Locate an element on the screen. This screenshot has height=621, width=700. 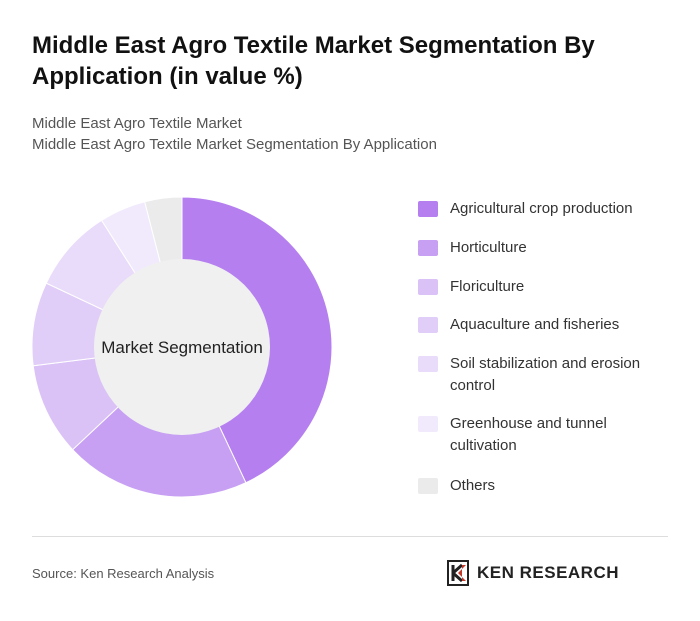
legend-label: Floriculture is located at coordinates (487, 286).